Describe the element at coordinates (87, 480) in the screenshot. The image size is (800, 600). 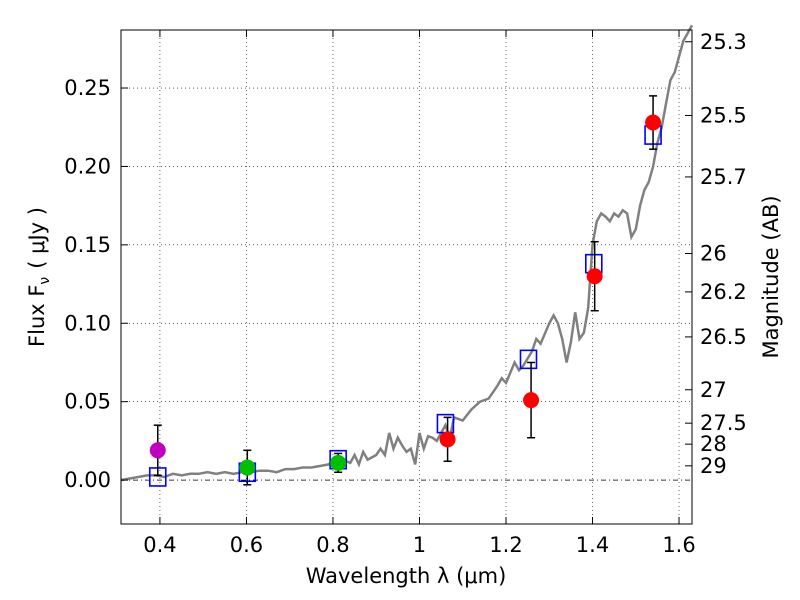
I see `y-tick-label: 0.00` at that location.